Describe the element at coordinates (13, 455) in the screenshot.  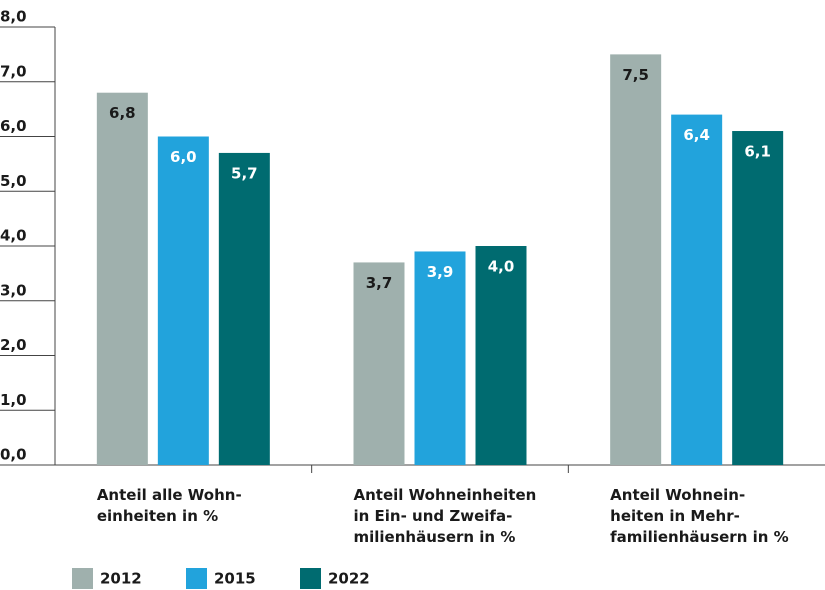
I see `y-tick-label: 0,0` at that location.